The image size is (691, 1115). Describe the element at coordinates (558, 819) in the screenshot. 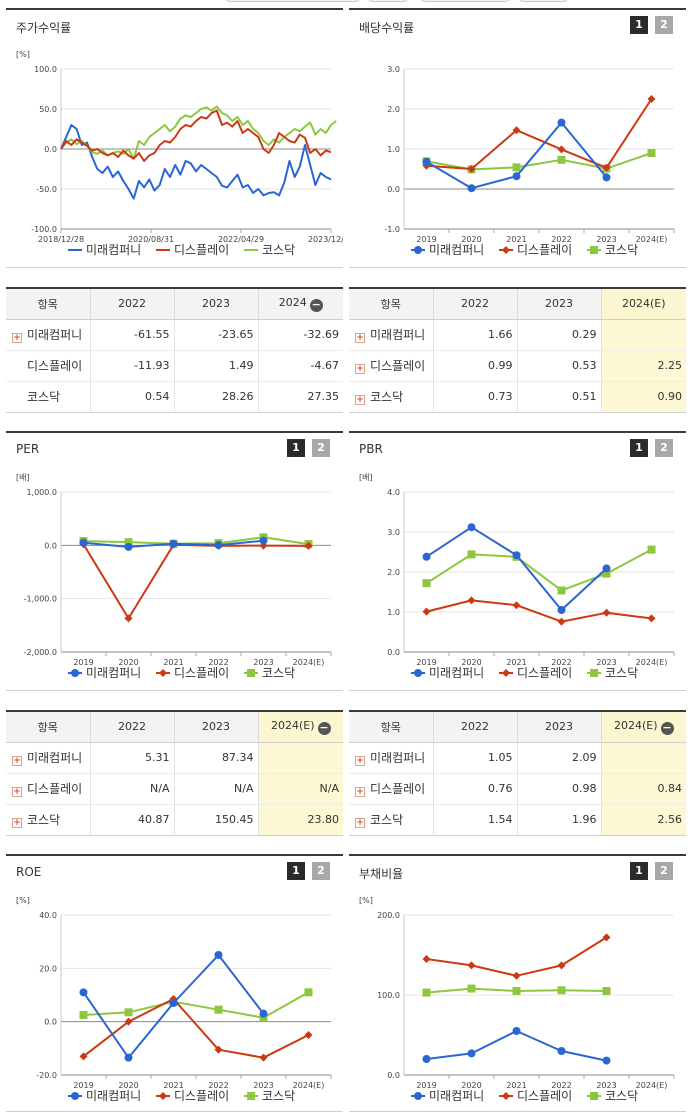

I see `cell: 1.96` at that location.